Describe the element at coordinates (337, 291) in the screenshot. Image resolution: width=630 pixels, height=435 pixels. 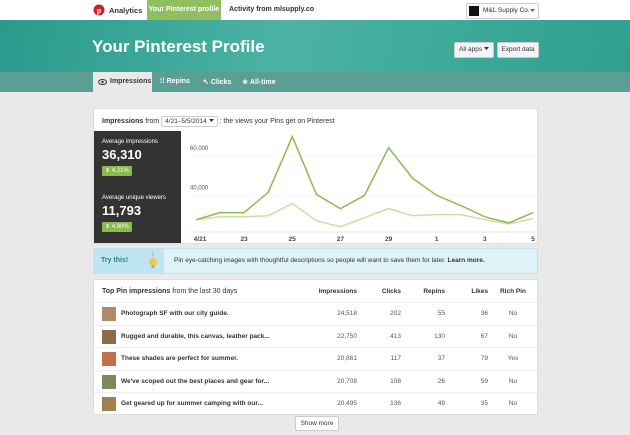
I see `column-header: Impressions` at that location.